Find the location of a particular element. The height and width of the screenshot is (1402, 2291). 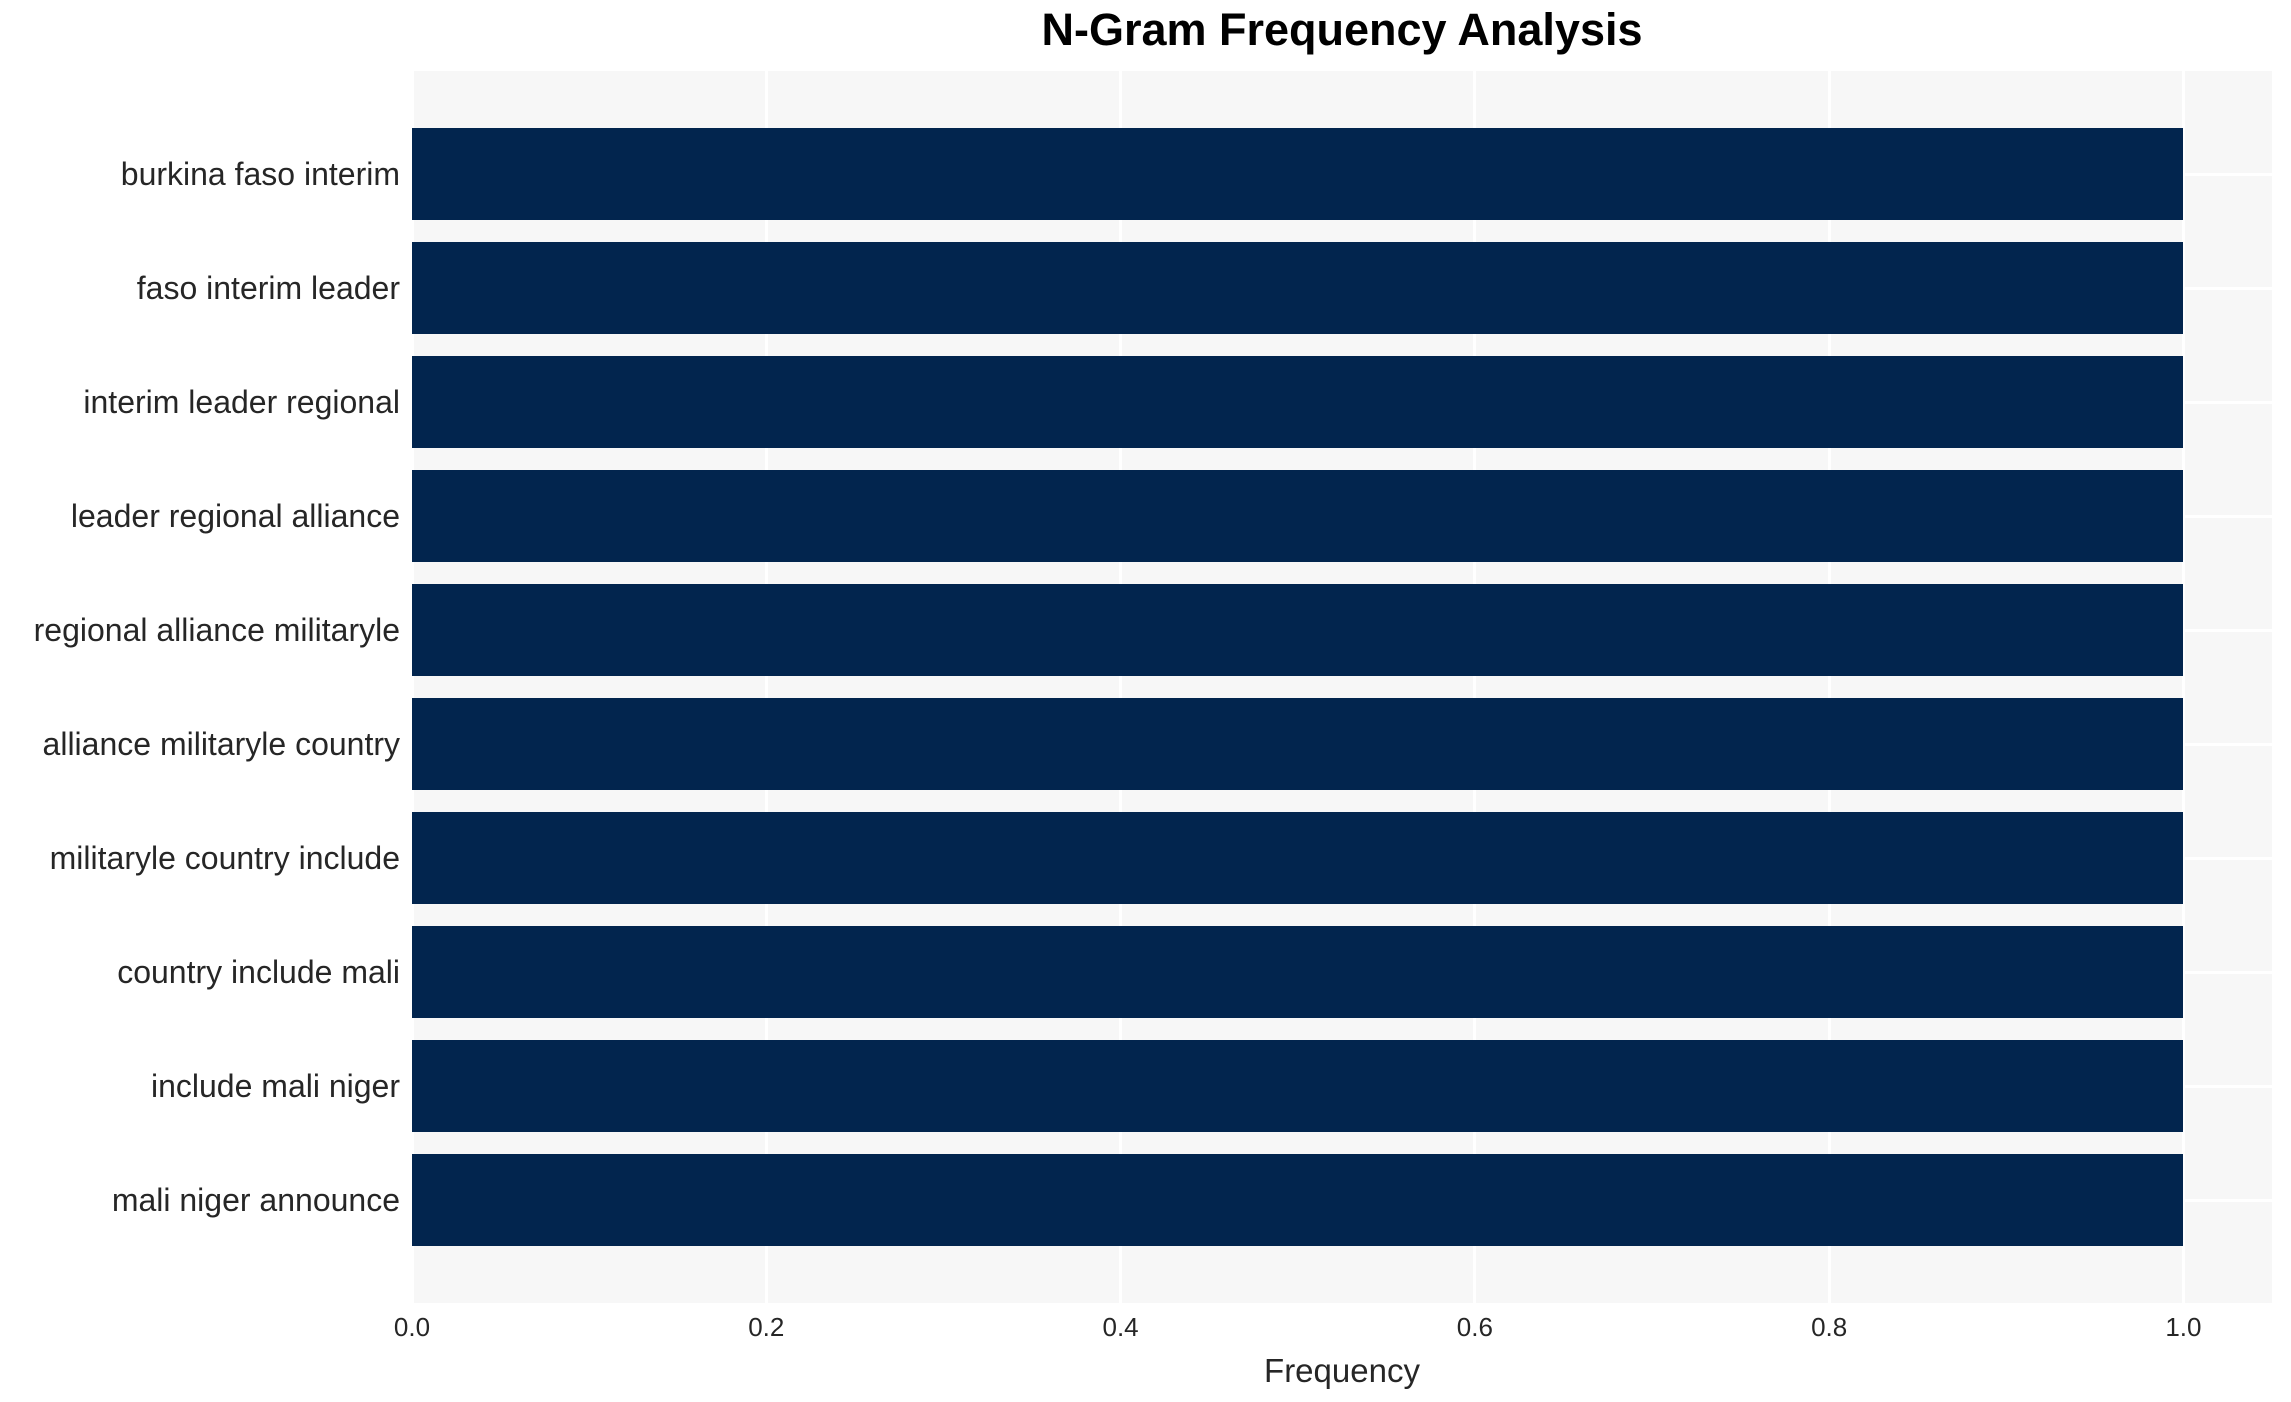

y-tick-label: alliance militaryle country is located at coordinates (221, 743).